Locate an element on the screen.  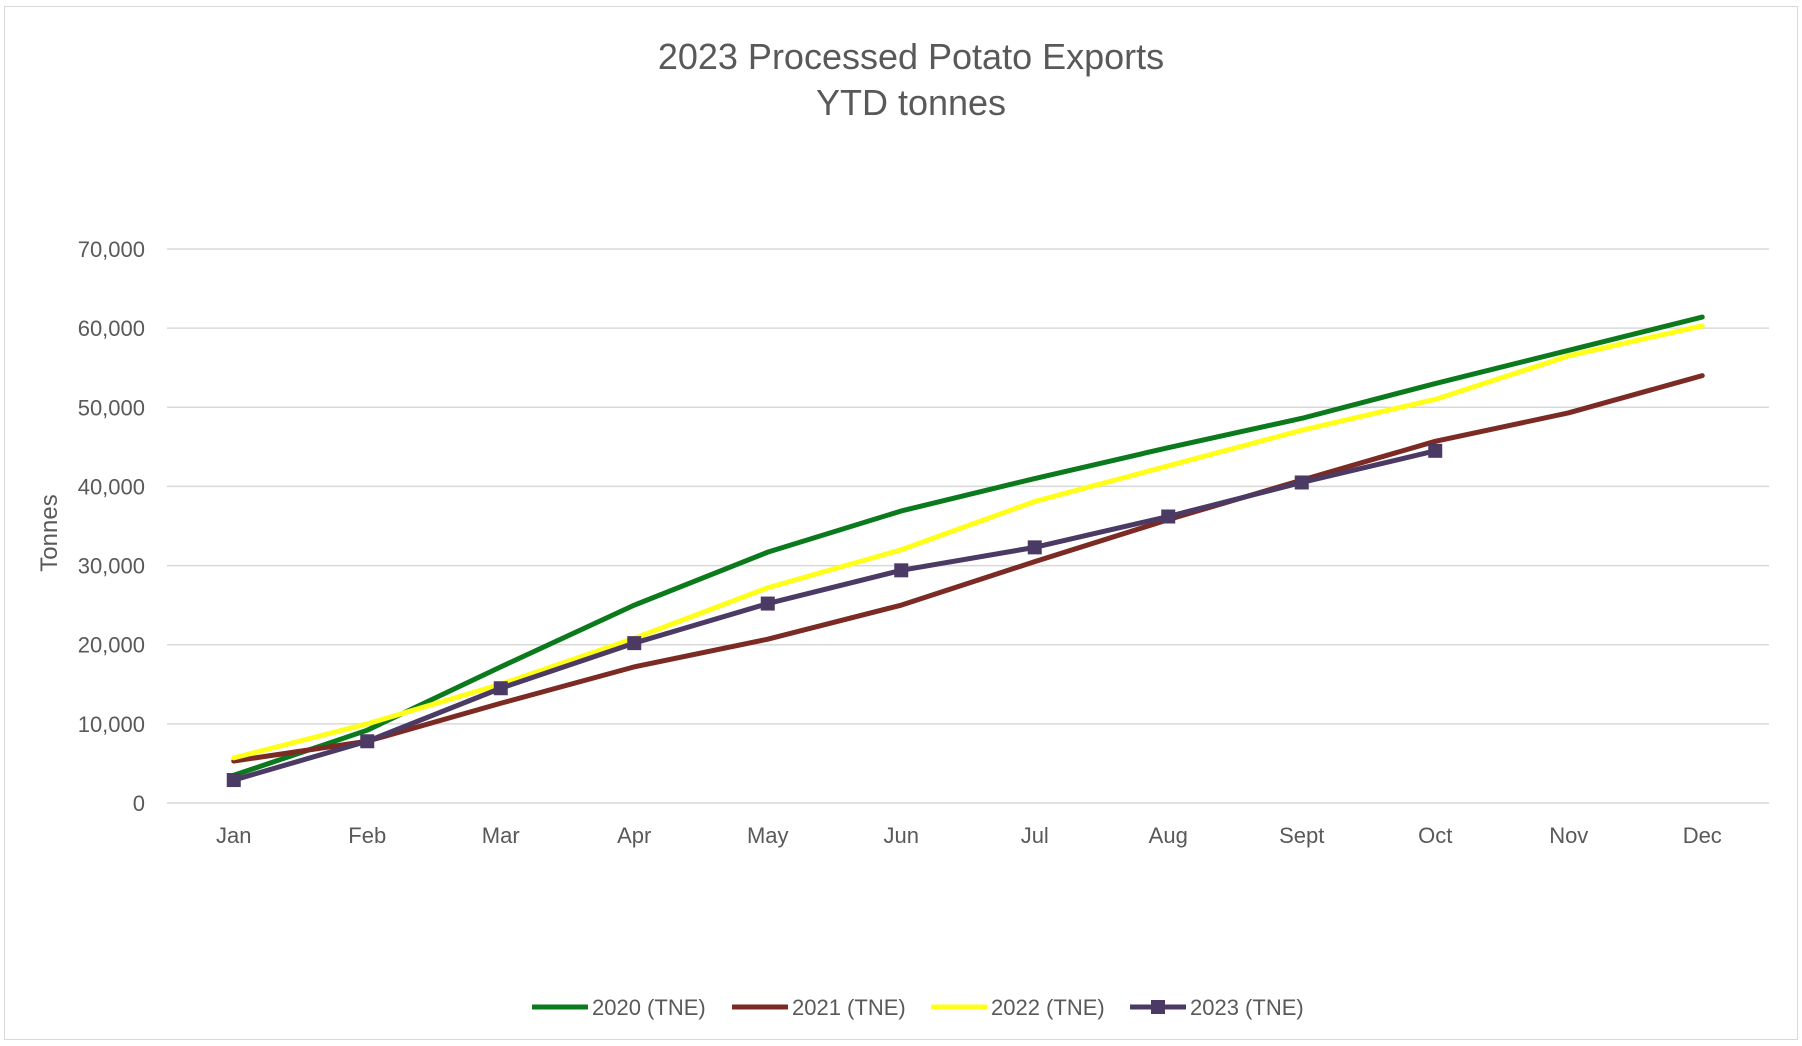
x-tick-label: Aug is located at coordinates (1168, 835).